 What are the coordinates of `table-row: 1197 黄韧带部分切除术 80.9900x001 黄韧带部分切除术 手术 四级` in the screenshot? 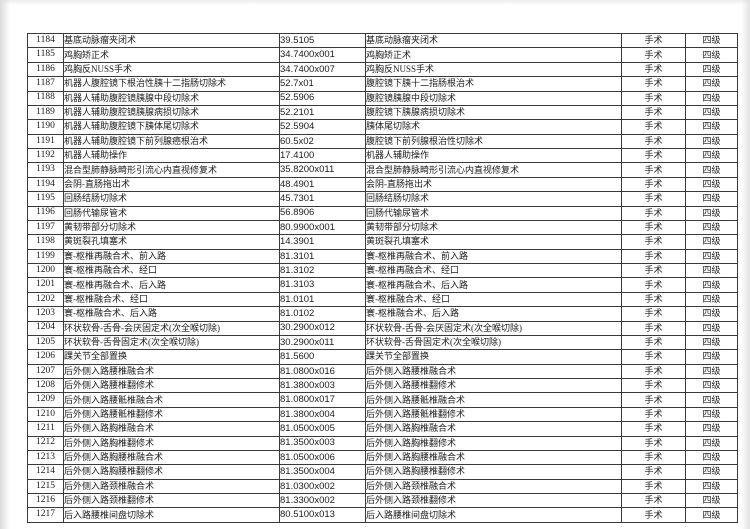 It's located at (382, 227).